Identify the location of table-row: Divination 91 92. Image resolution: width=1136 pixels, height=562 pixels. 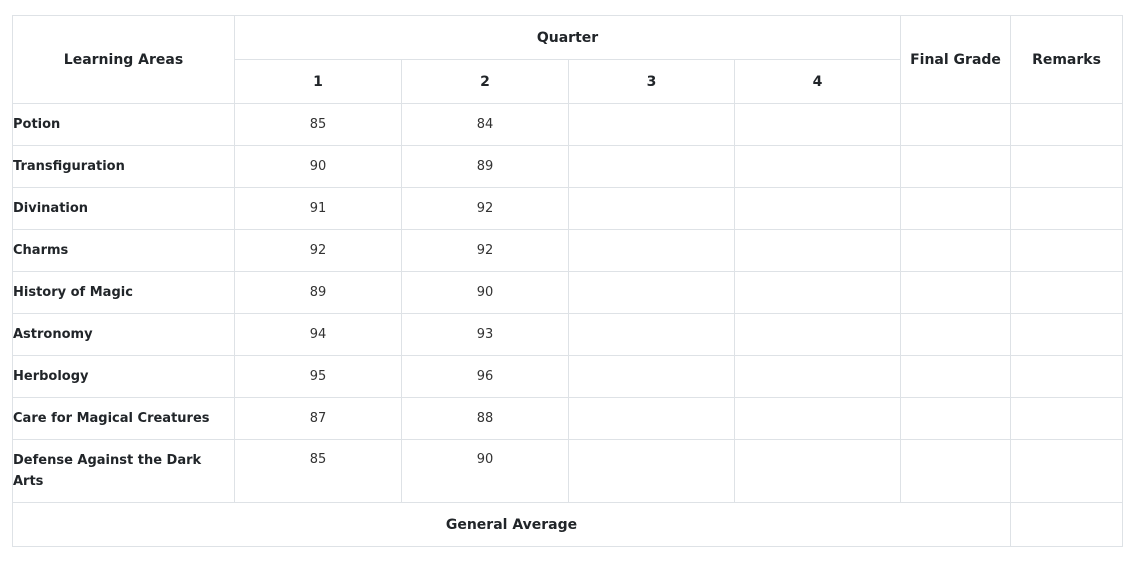
(567, 208).